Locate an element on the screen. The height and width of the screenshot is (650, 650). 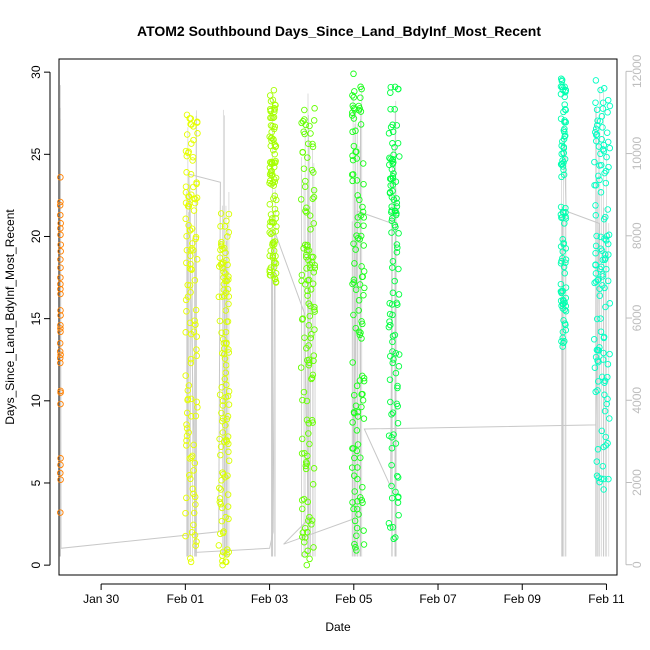
y-right-tick-label: 6000 is located at coordinates (637, 317).